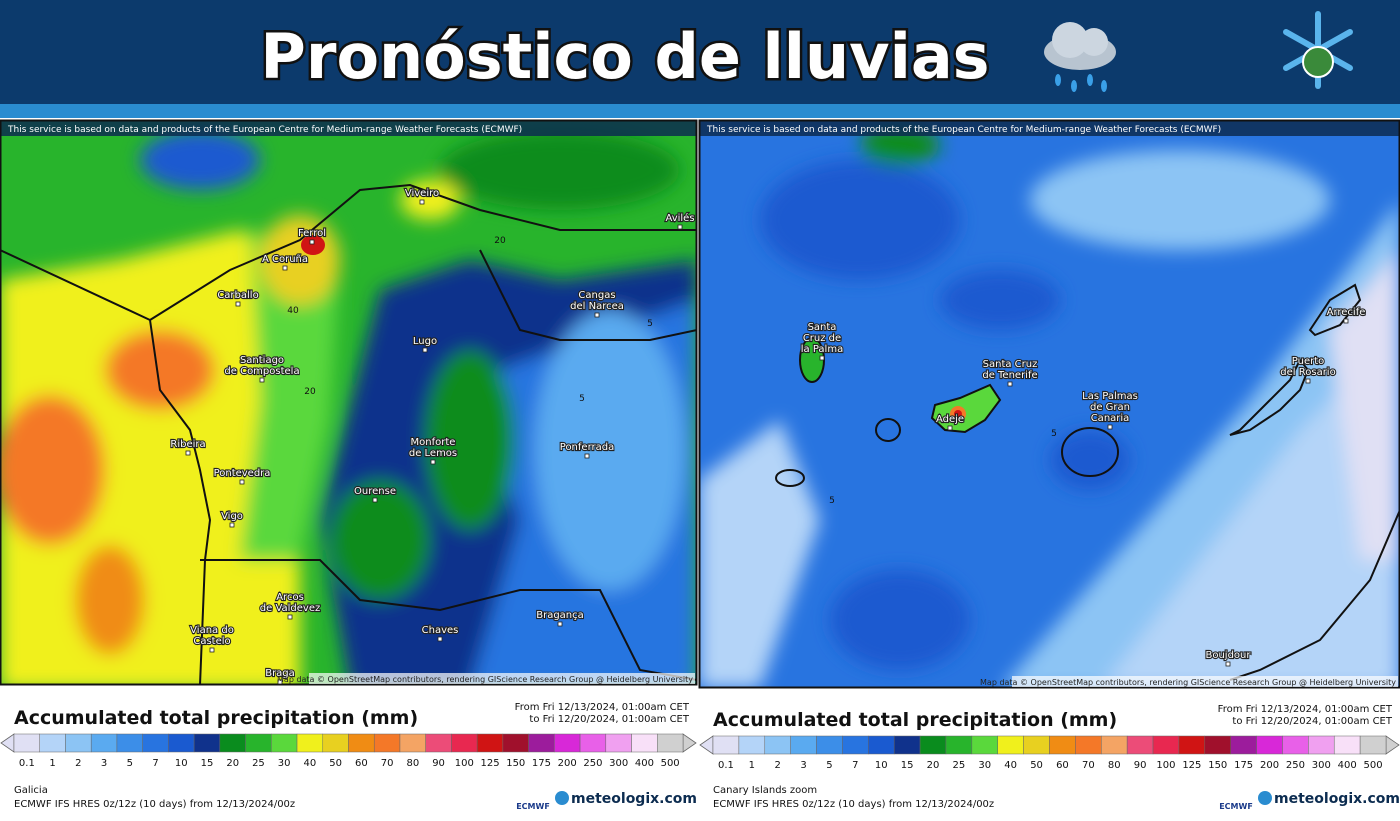  What do you see at coordinates (262, 360) in the screenshot?
I see `place-label: Santiago` at bounding box center [262, 360].